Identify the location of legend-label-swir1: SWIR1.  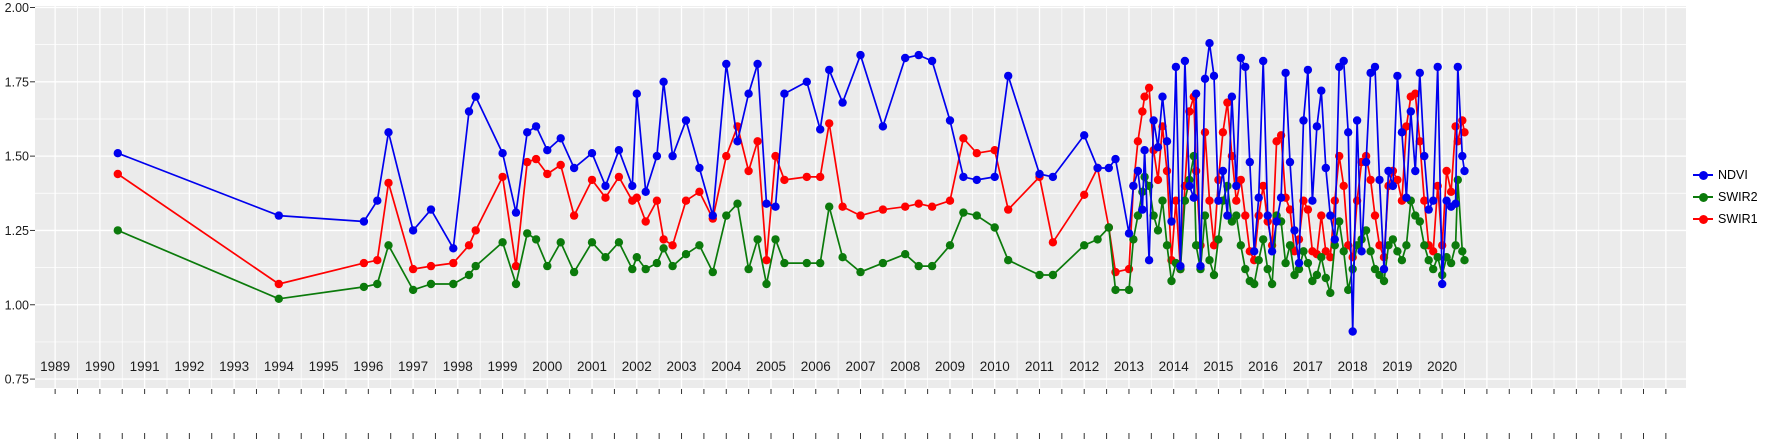
(1738, 219).